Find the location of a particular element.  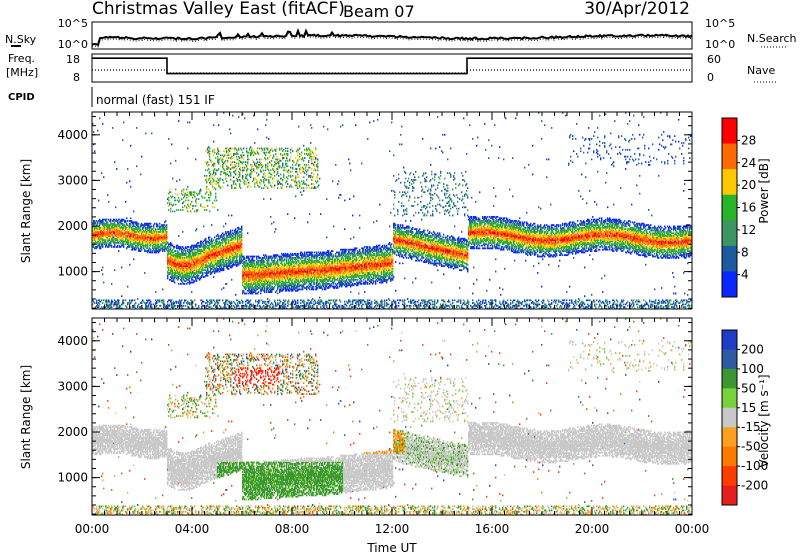

nave-tick-bottom: 0 is located at coordinates (710, 77).